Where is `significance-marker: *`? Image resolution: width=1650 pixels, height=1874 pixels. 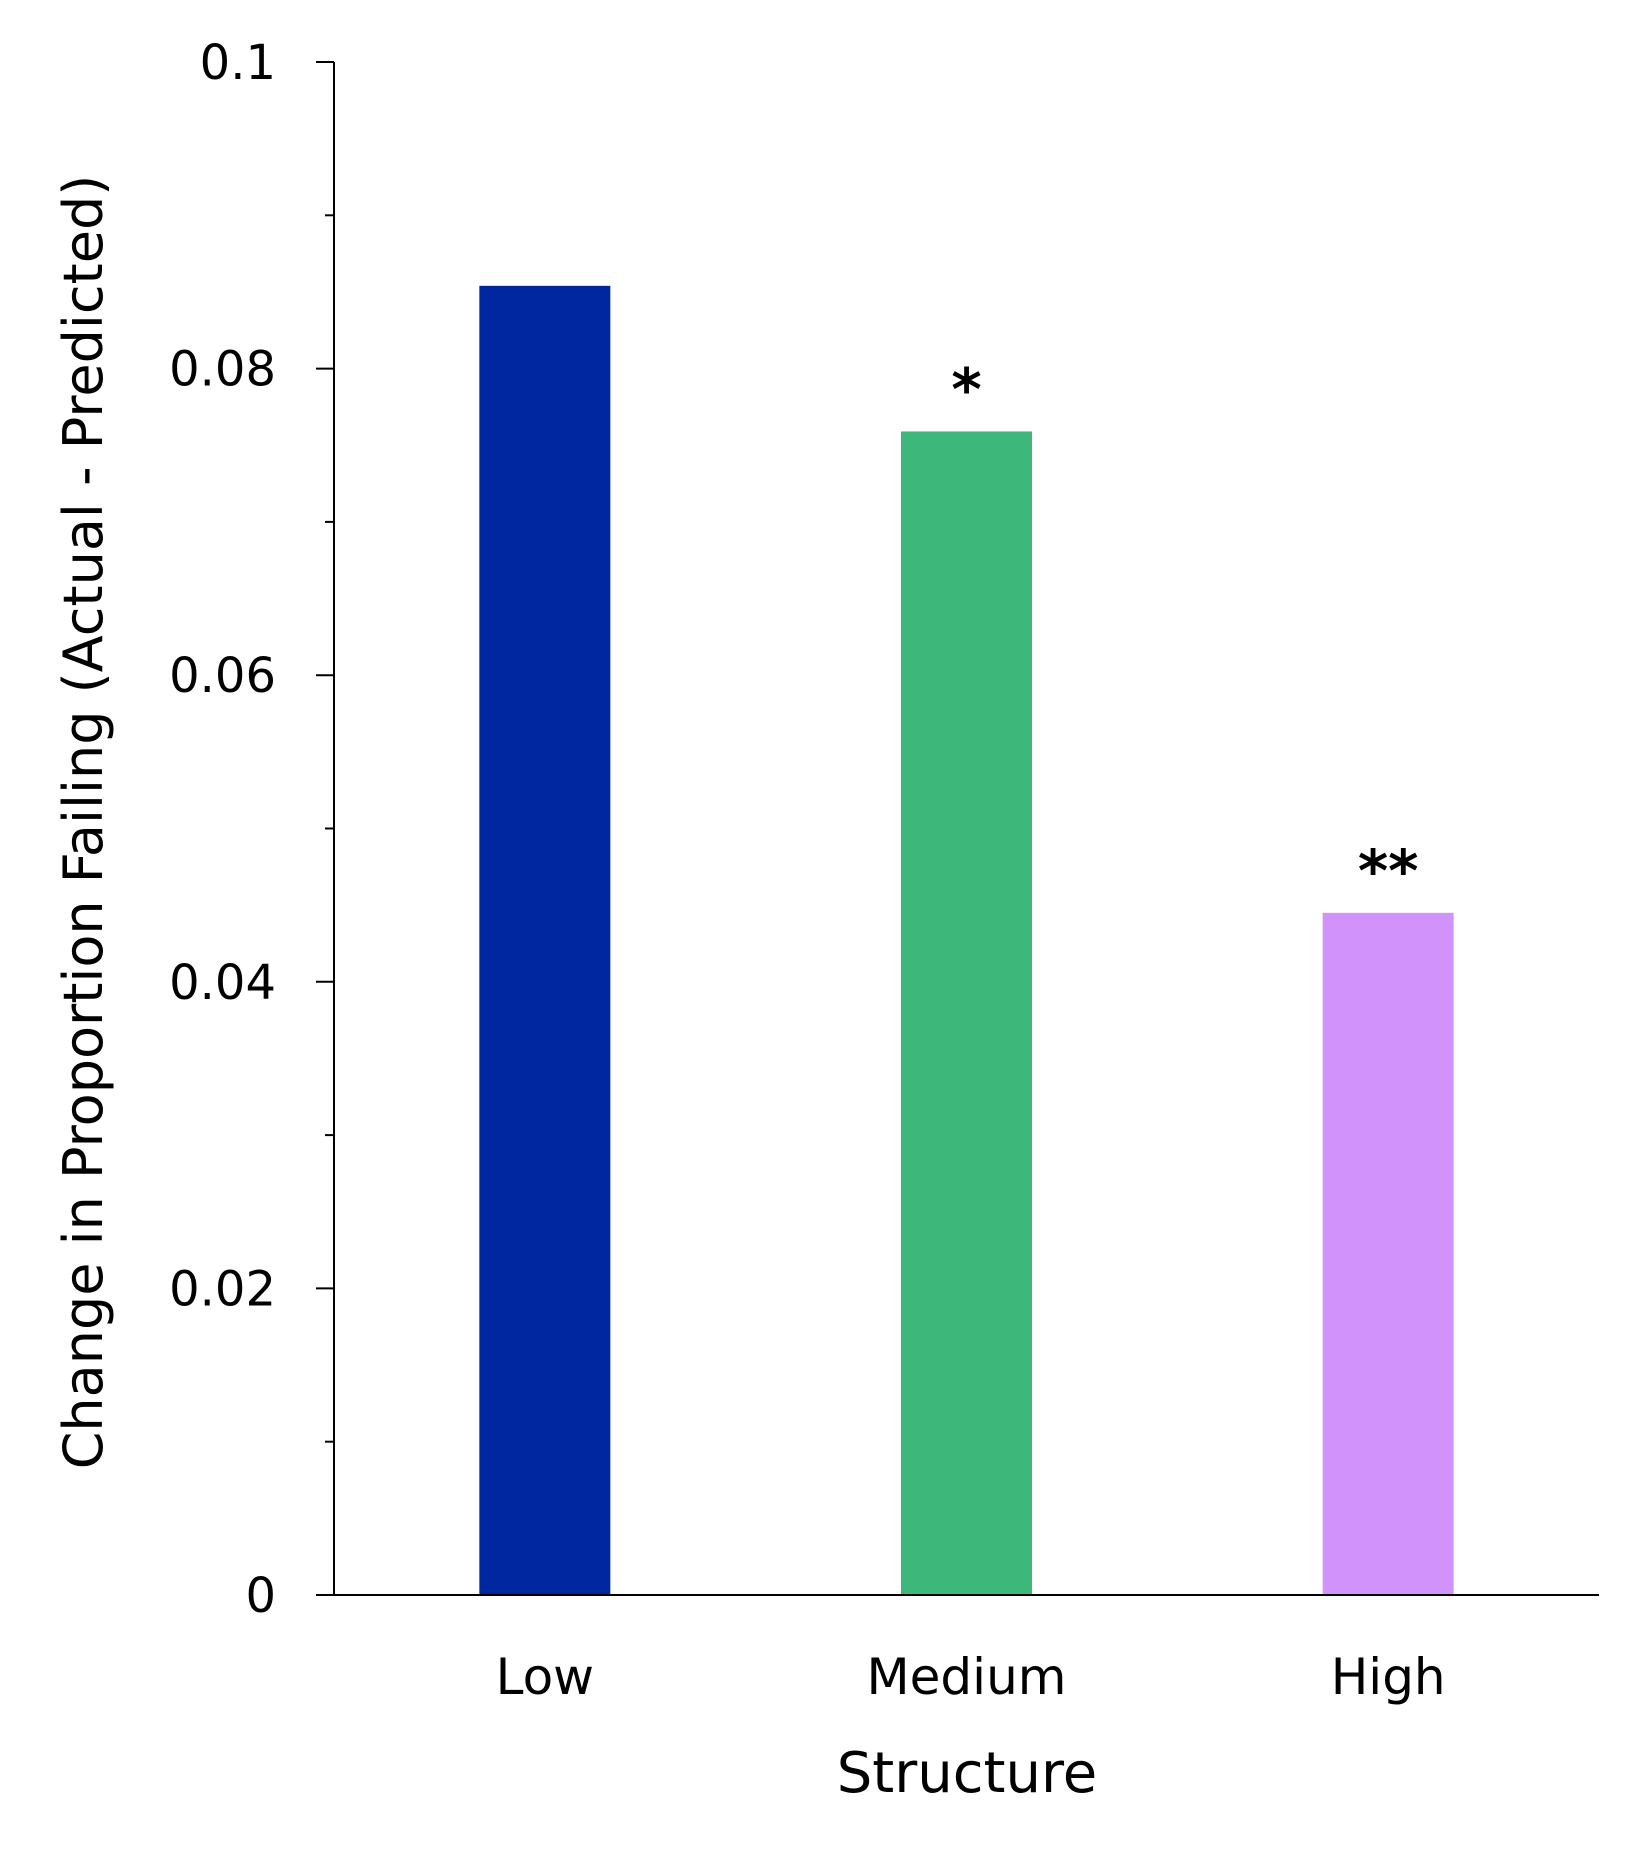 significance-marker: * is located at coordinates (966, 389).